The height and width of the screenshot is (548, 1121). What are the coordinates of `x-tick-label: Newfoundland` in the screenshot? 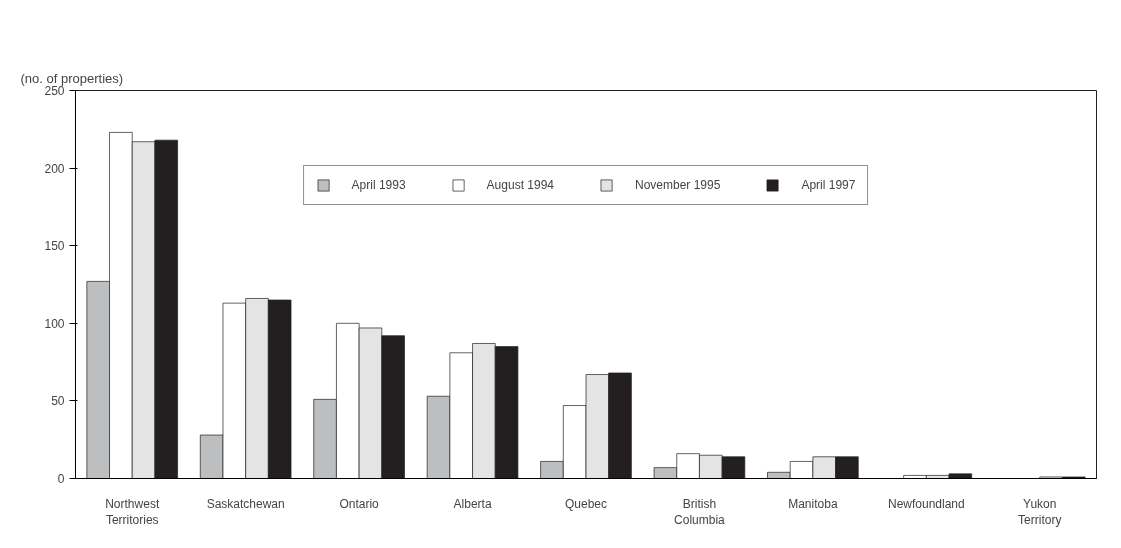 It's located at (926, 503).